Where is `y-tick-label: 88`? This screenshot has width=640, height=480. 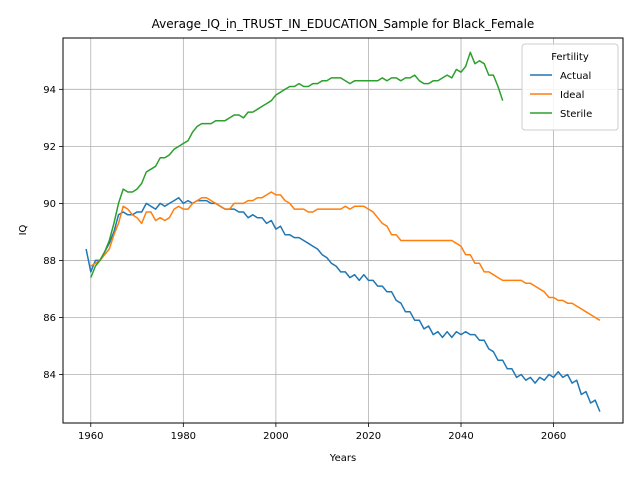 y-tick-label: 88 is located at coordinates (49, 261).